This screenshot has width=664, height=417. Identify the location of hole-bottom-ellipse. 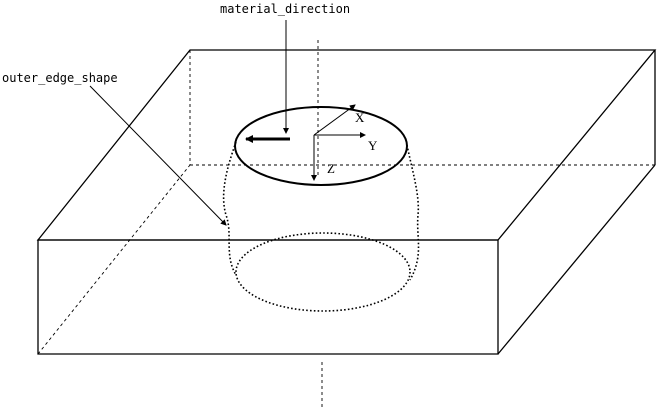
(323, 272).